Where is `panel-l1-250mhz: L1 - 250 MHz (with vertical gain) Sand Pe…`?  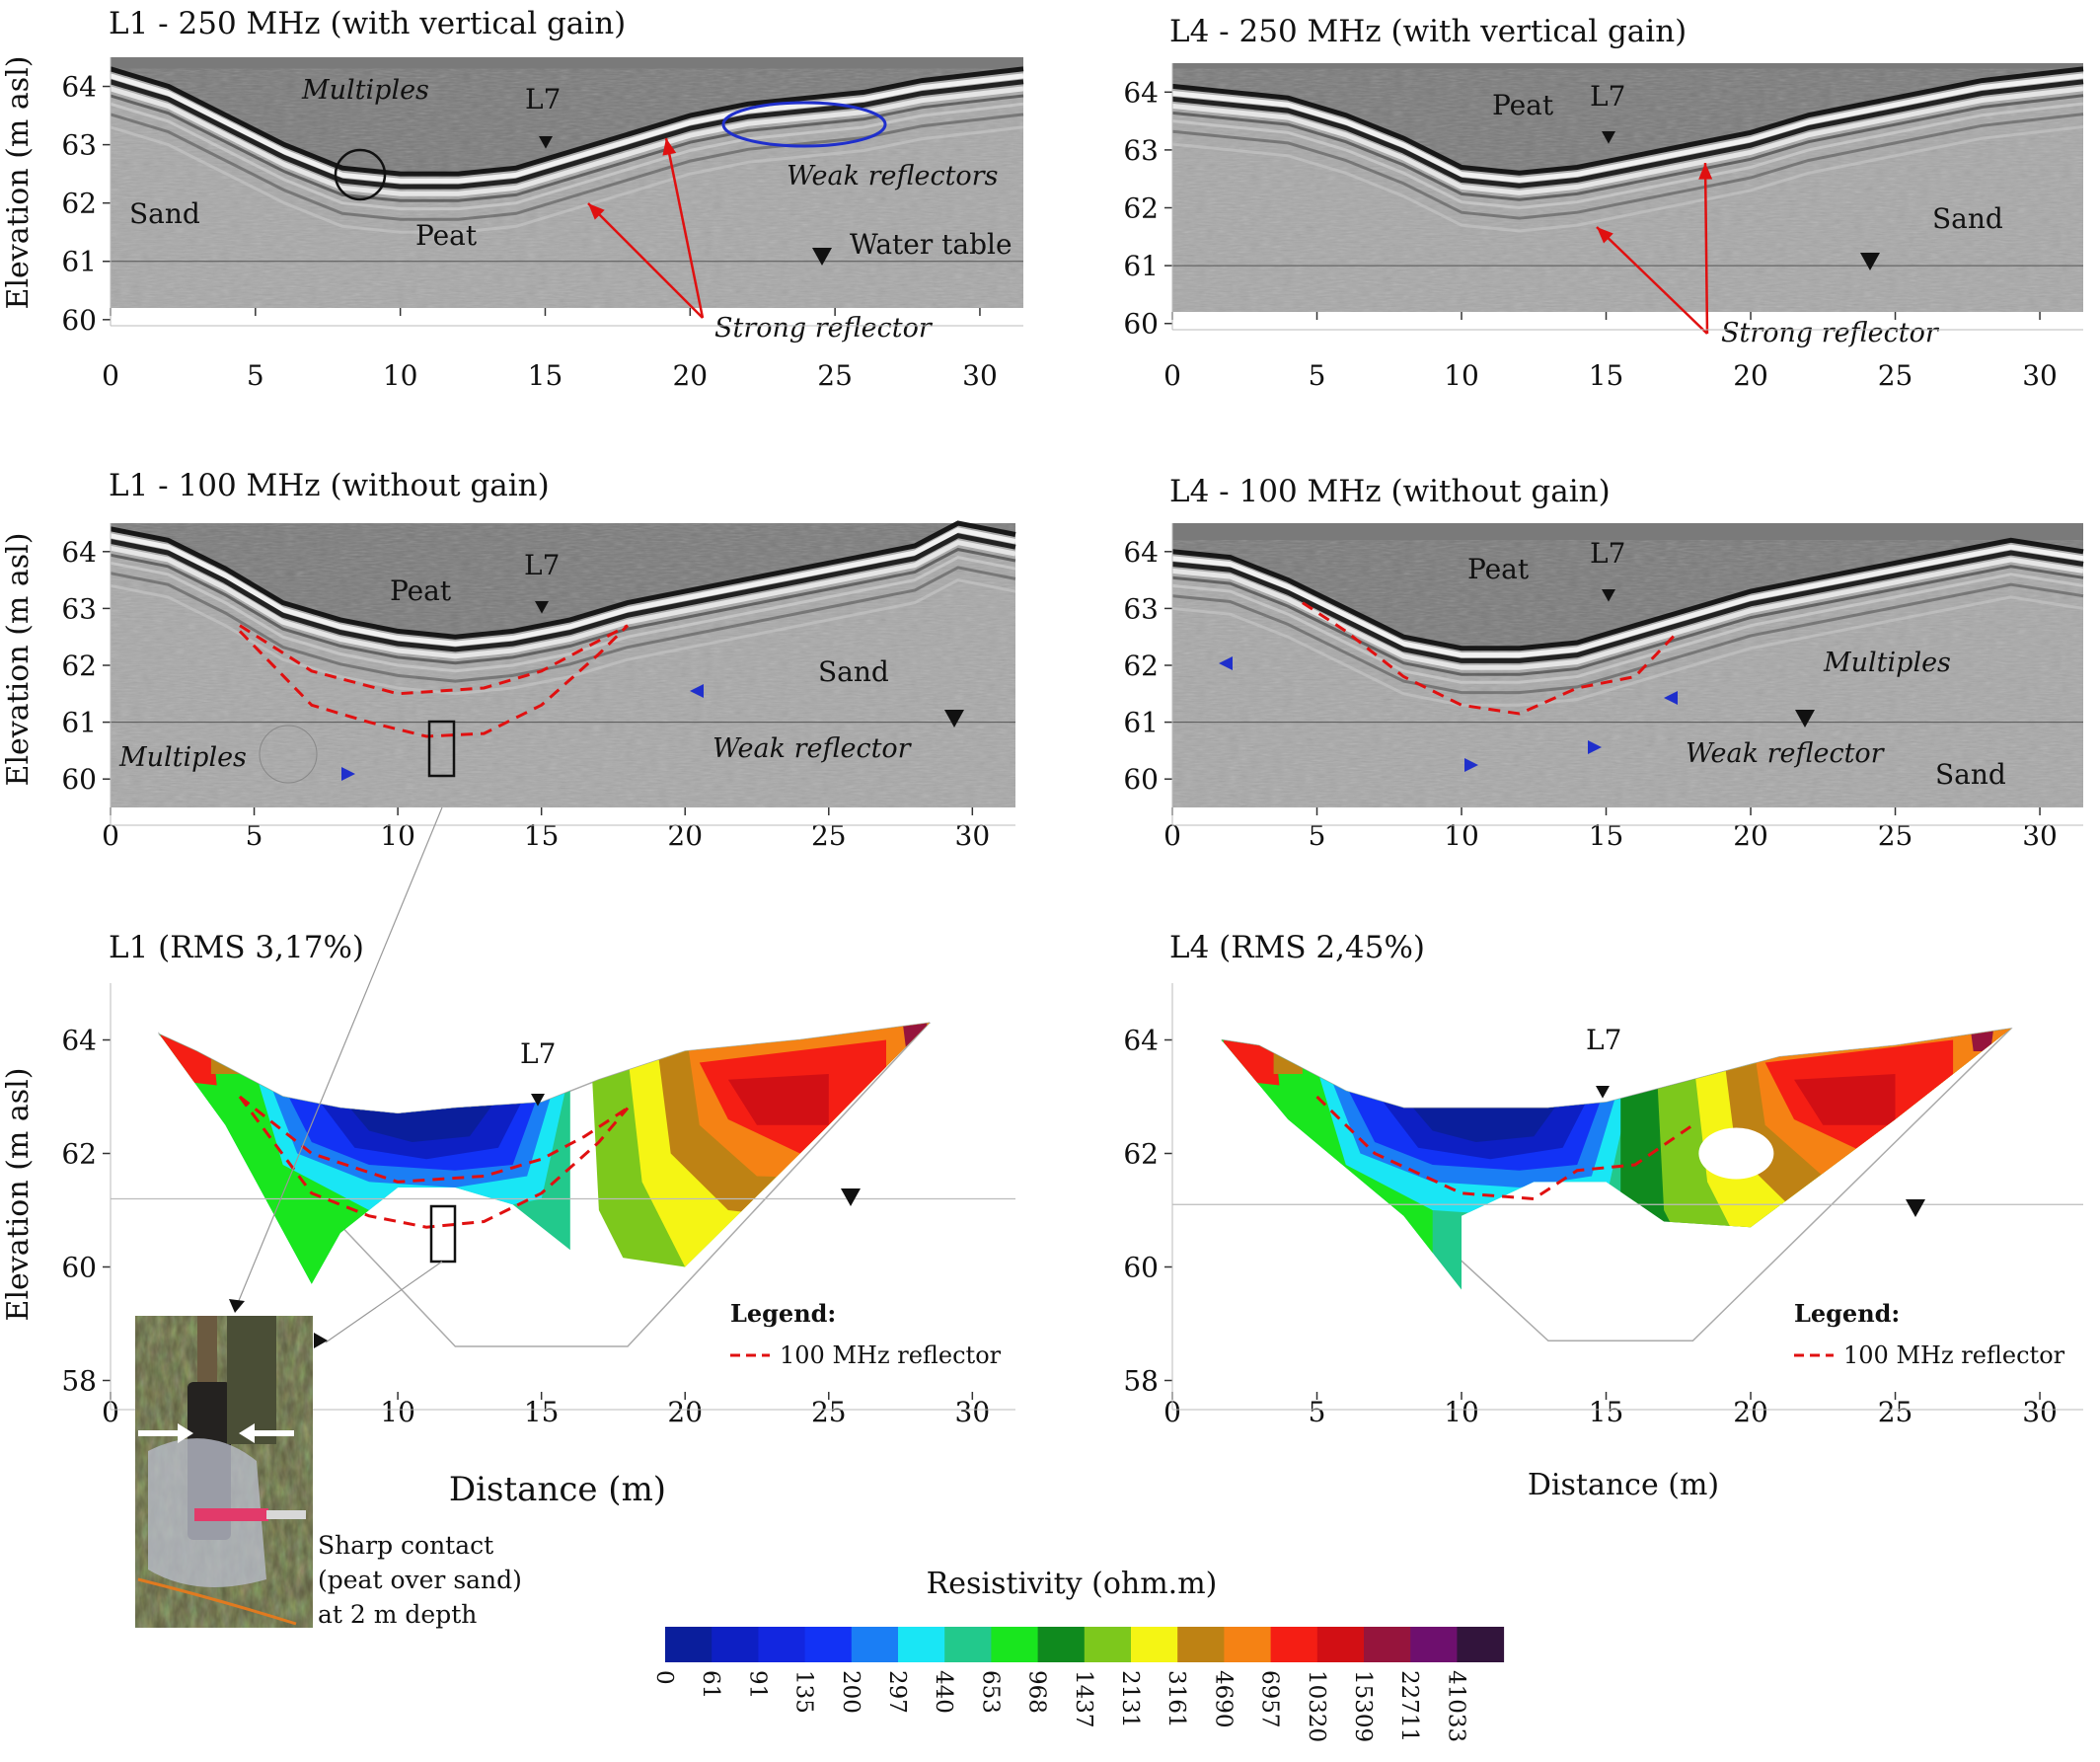
panel-l1-250mhz: L1 - 250 MHz (with vertical gain) Sand Pe… is located at coordinates (512, 199).